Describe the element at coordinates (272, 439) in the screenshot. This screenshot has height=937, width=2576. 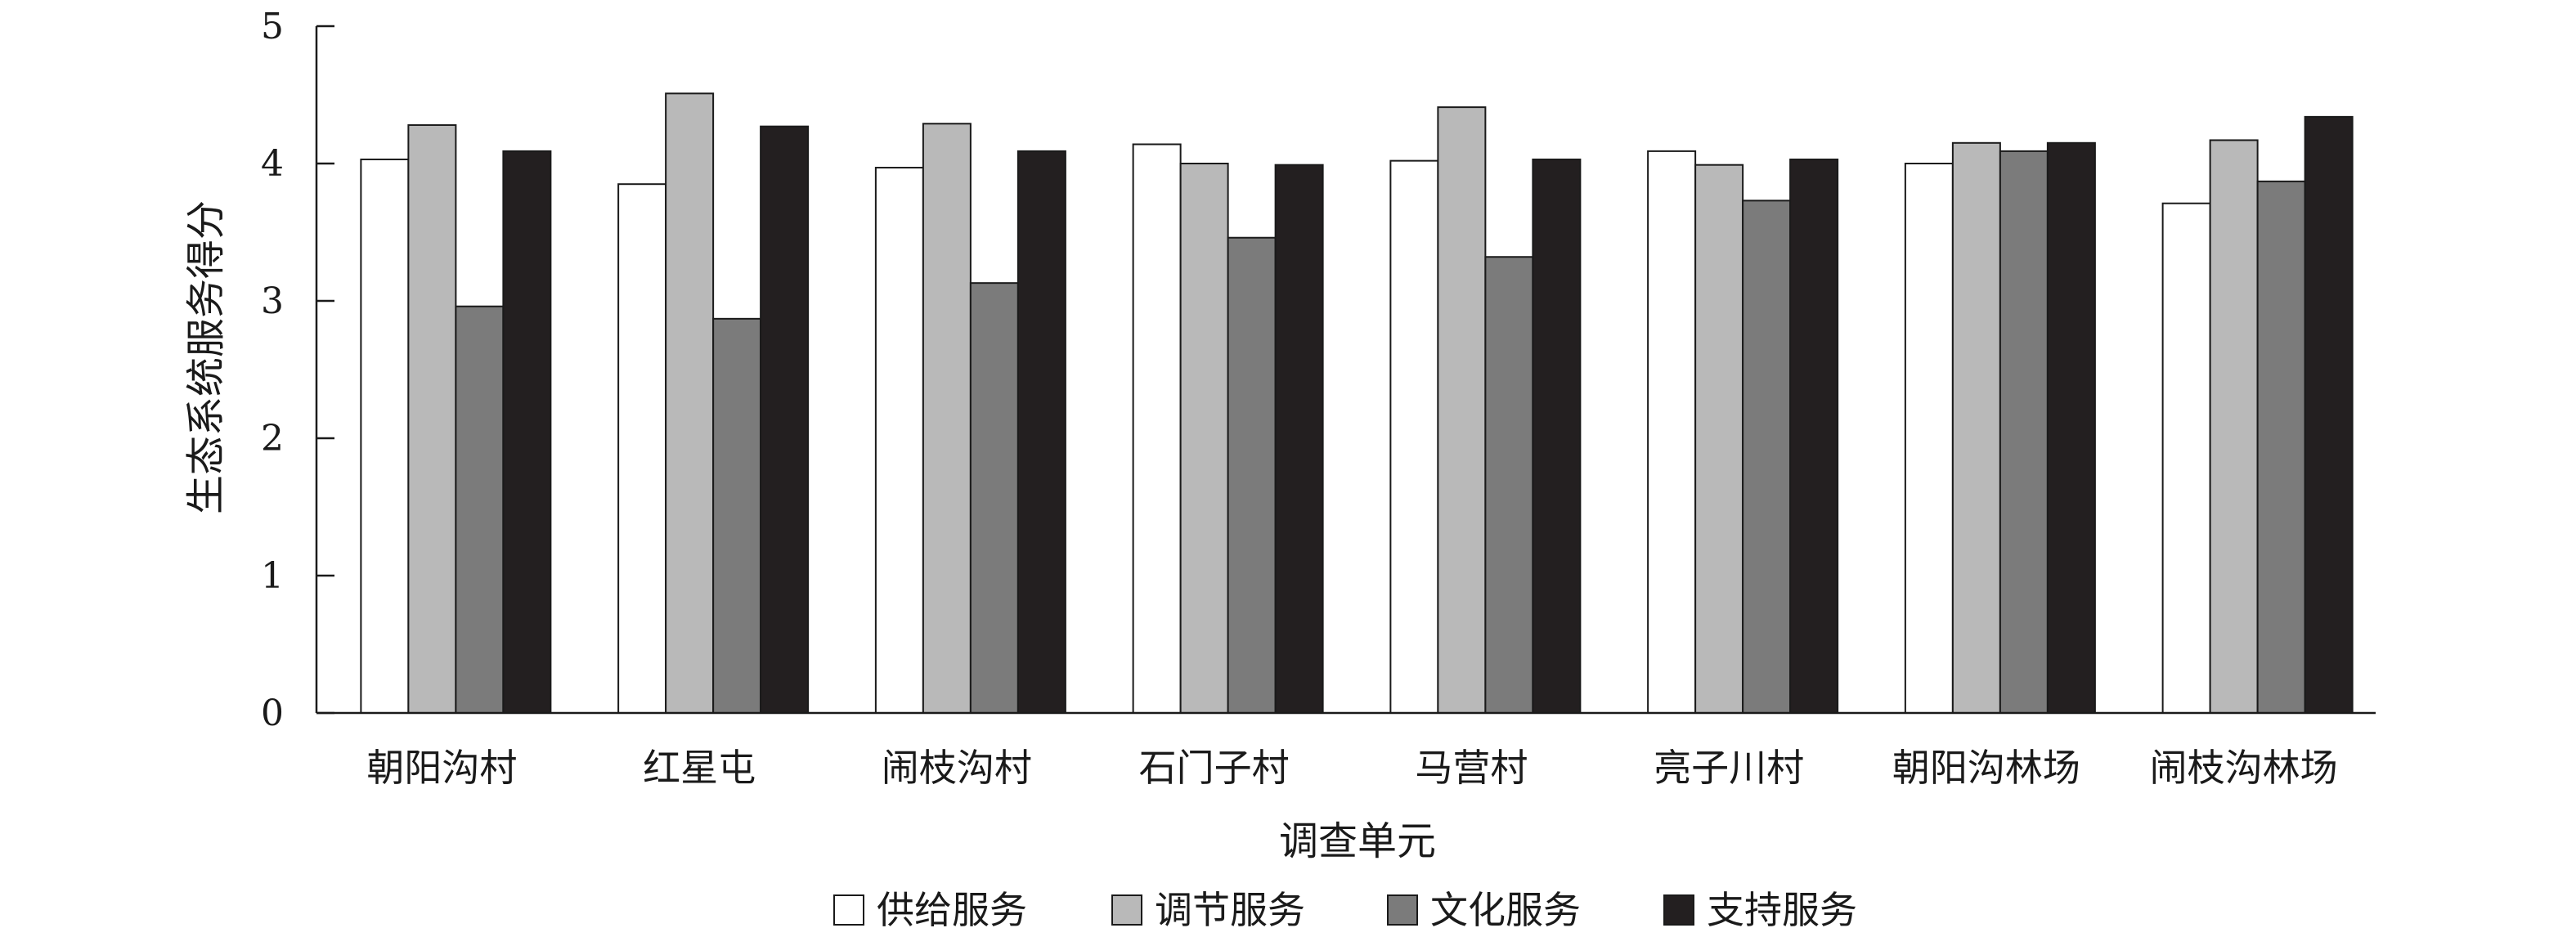
I see `y-tick-label: 2` at that location.